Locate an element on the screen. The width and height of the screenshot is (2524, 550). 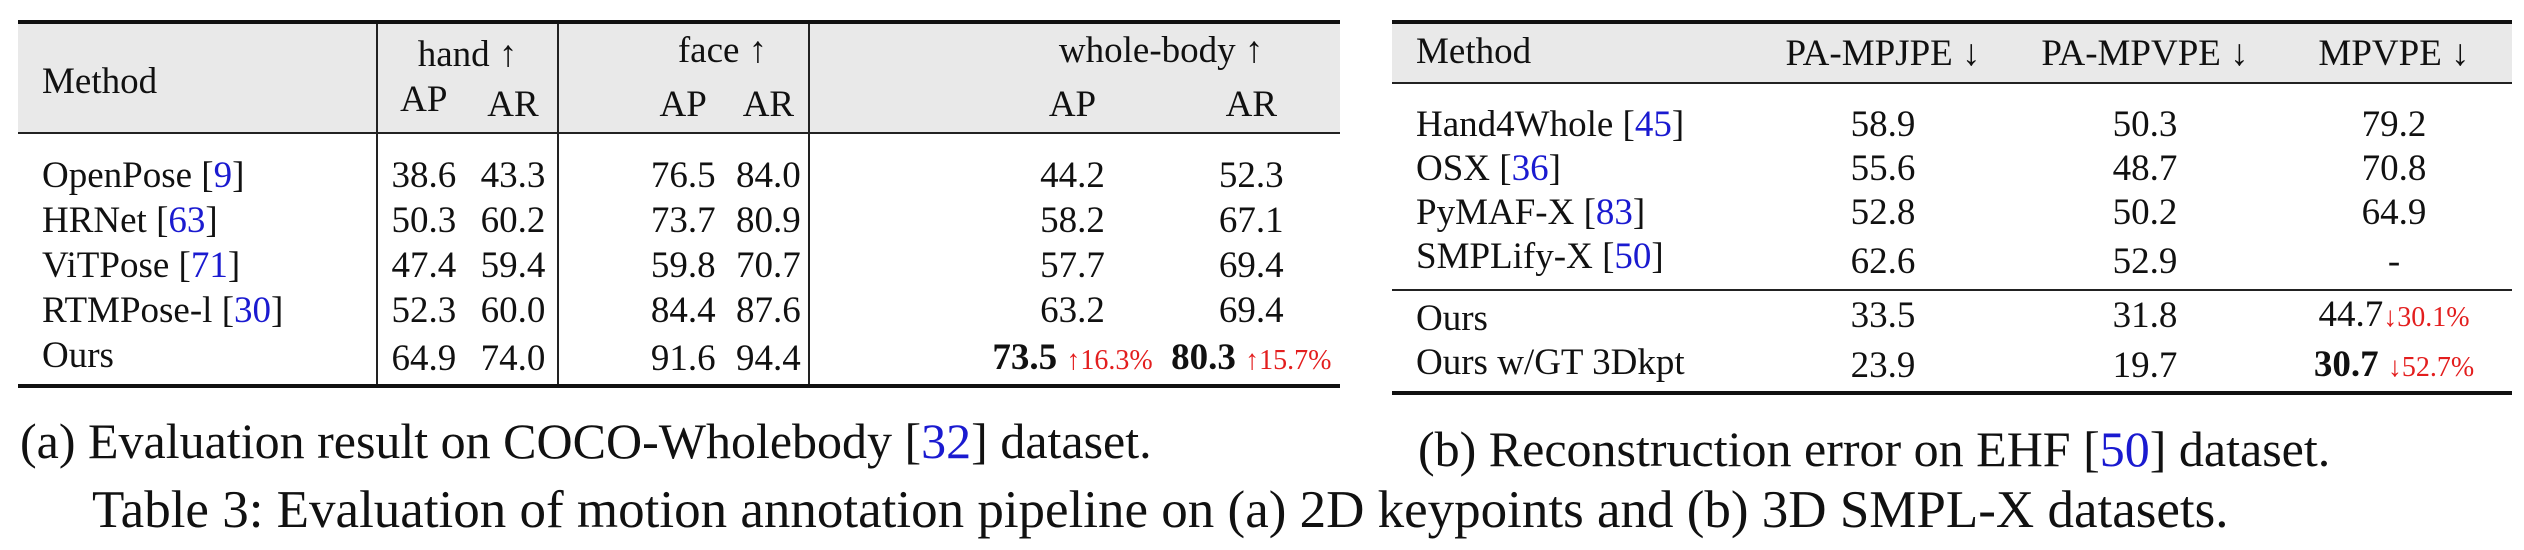
sub-header-hand-ar: AR is located at coordinates (513, 104).